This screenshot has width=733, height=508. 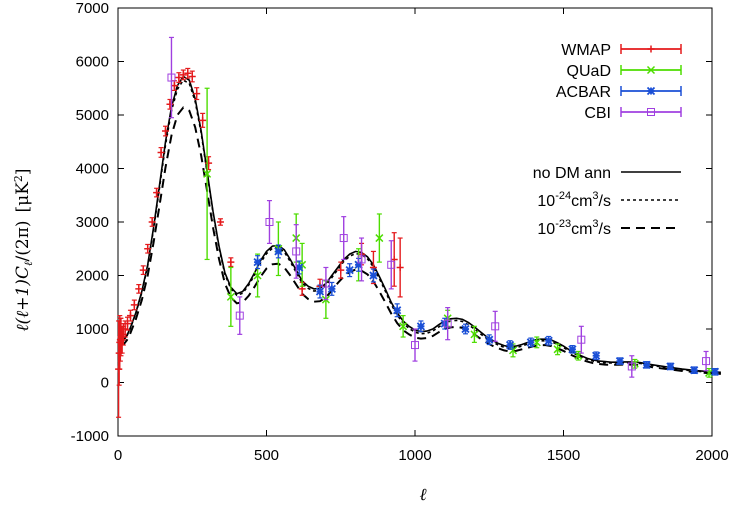 I want to click on x-tick-label: 500, so click(x=266, y=455).